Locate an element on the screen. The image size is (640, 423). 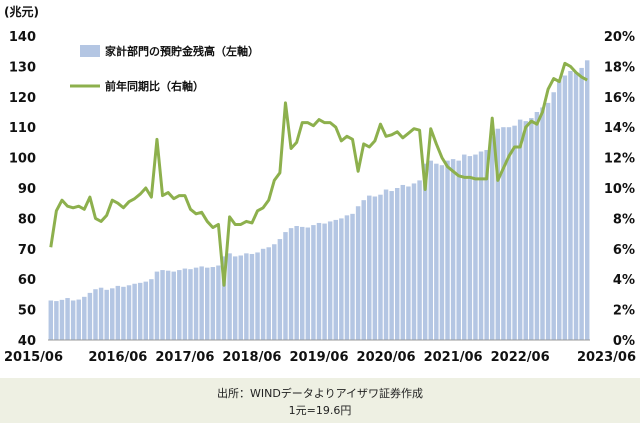
x-tick-label: 2023/06 is located at coordinates (606, 357).